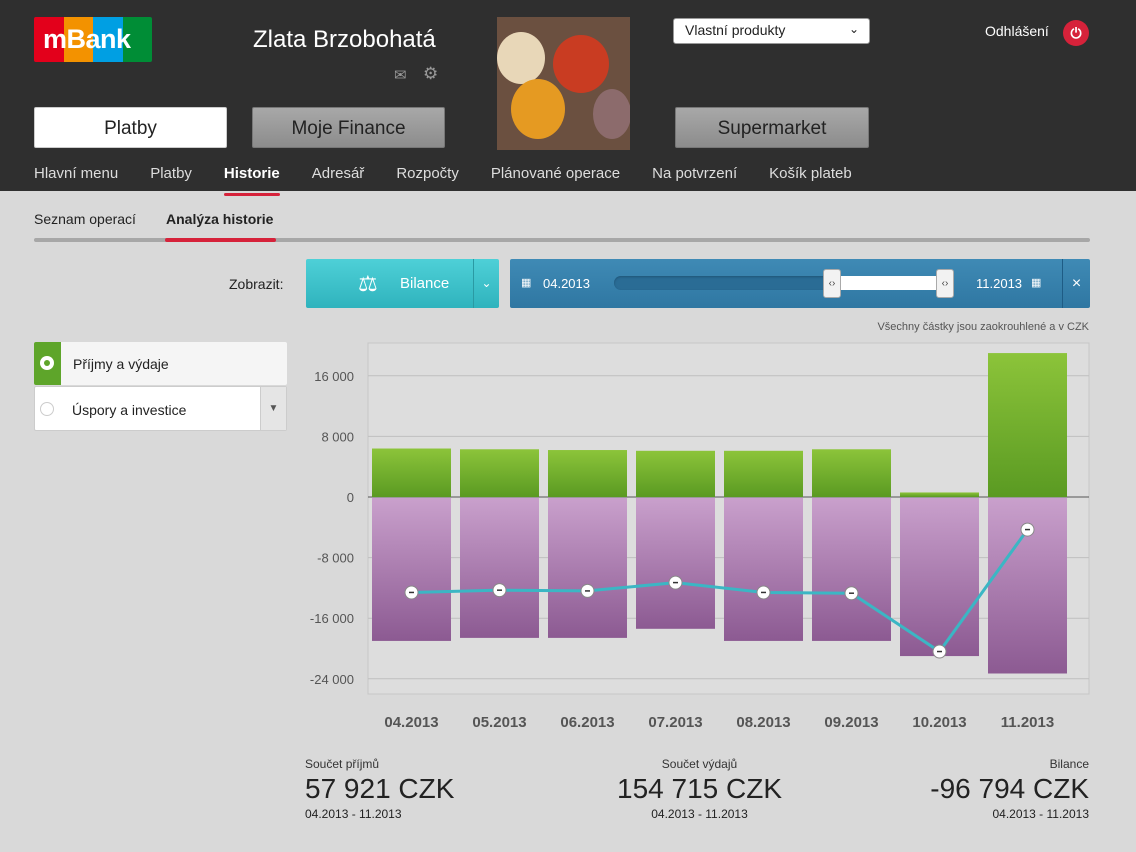  What do you see at coordinates (87, 39) in the screenshot?
I see `logo-text: mBank` at bounding box center [87, 39].